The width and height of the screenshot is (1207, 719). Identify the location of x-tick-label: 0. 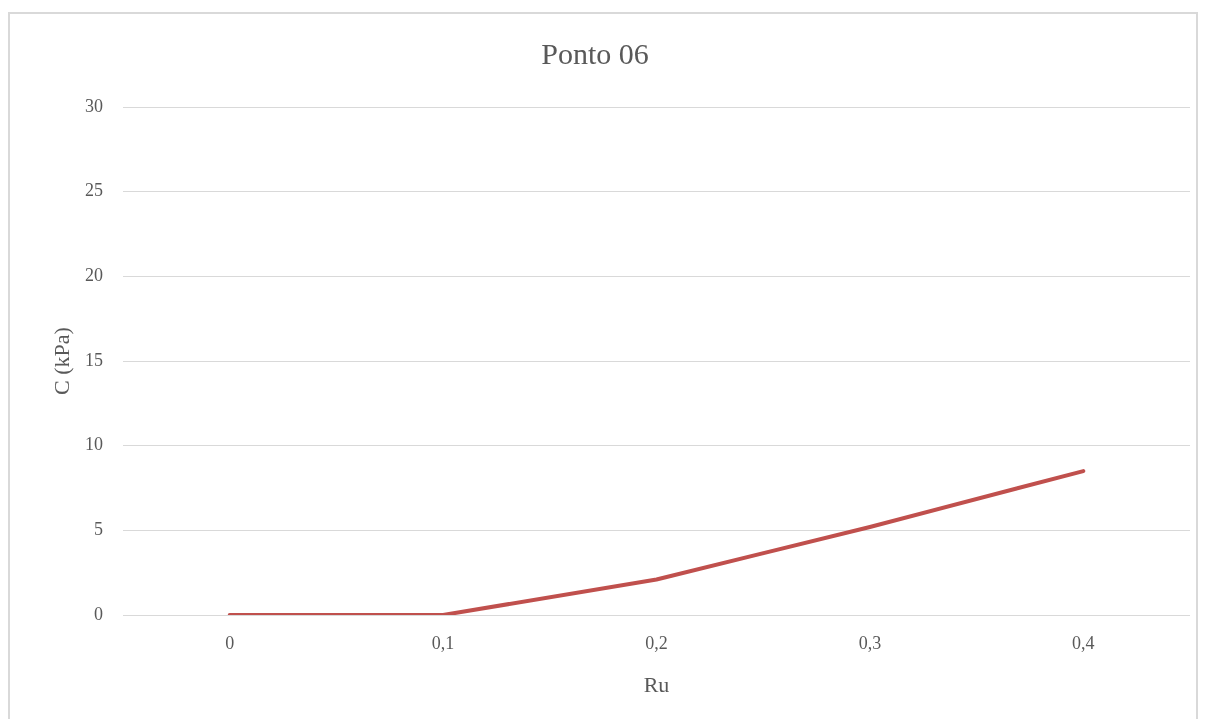
(230, 642).